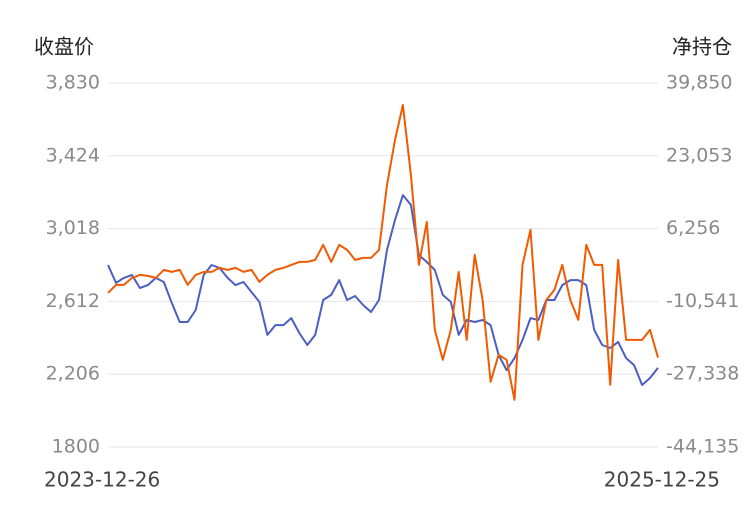 Image resolution: width=750 pixels, height=510 pixels. I want to click on y2-tick-label: -10,541, so click(702, 301).